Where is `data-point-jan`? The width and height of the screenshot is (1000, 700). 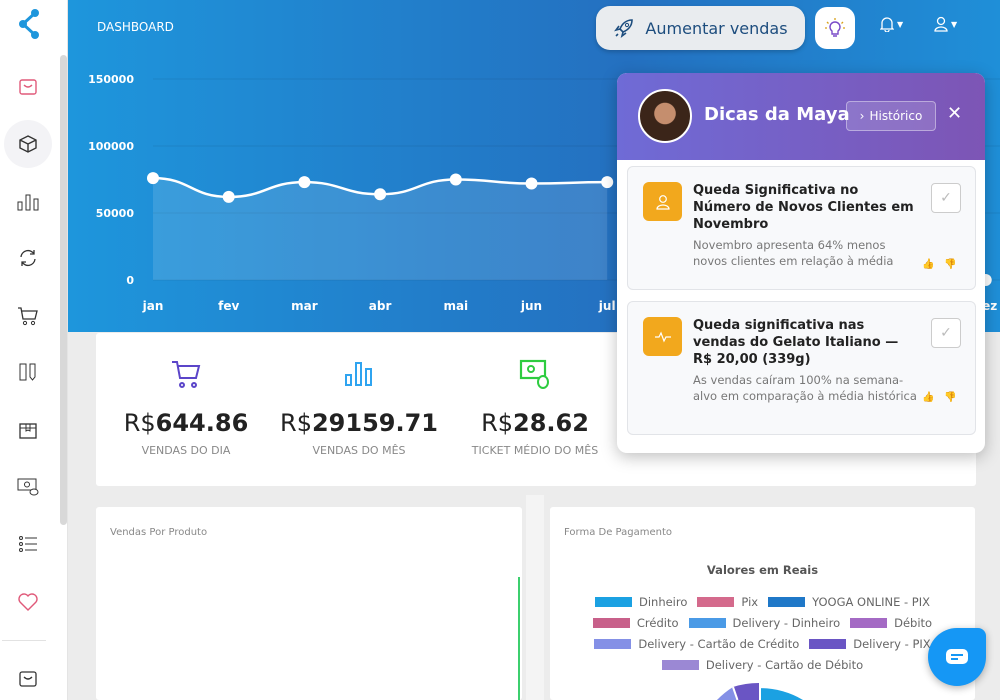
data-point-jan is located at coordinates (153, 178).